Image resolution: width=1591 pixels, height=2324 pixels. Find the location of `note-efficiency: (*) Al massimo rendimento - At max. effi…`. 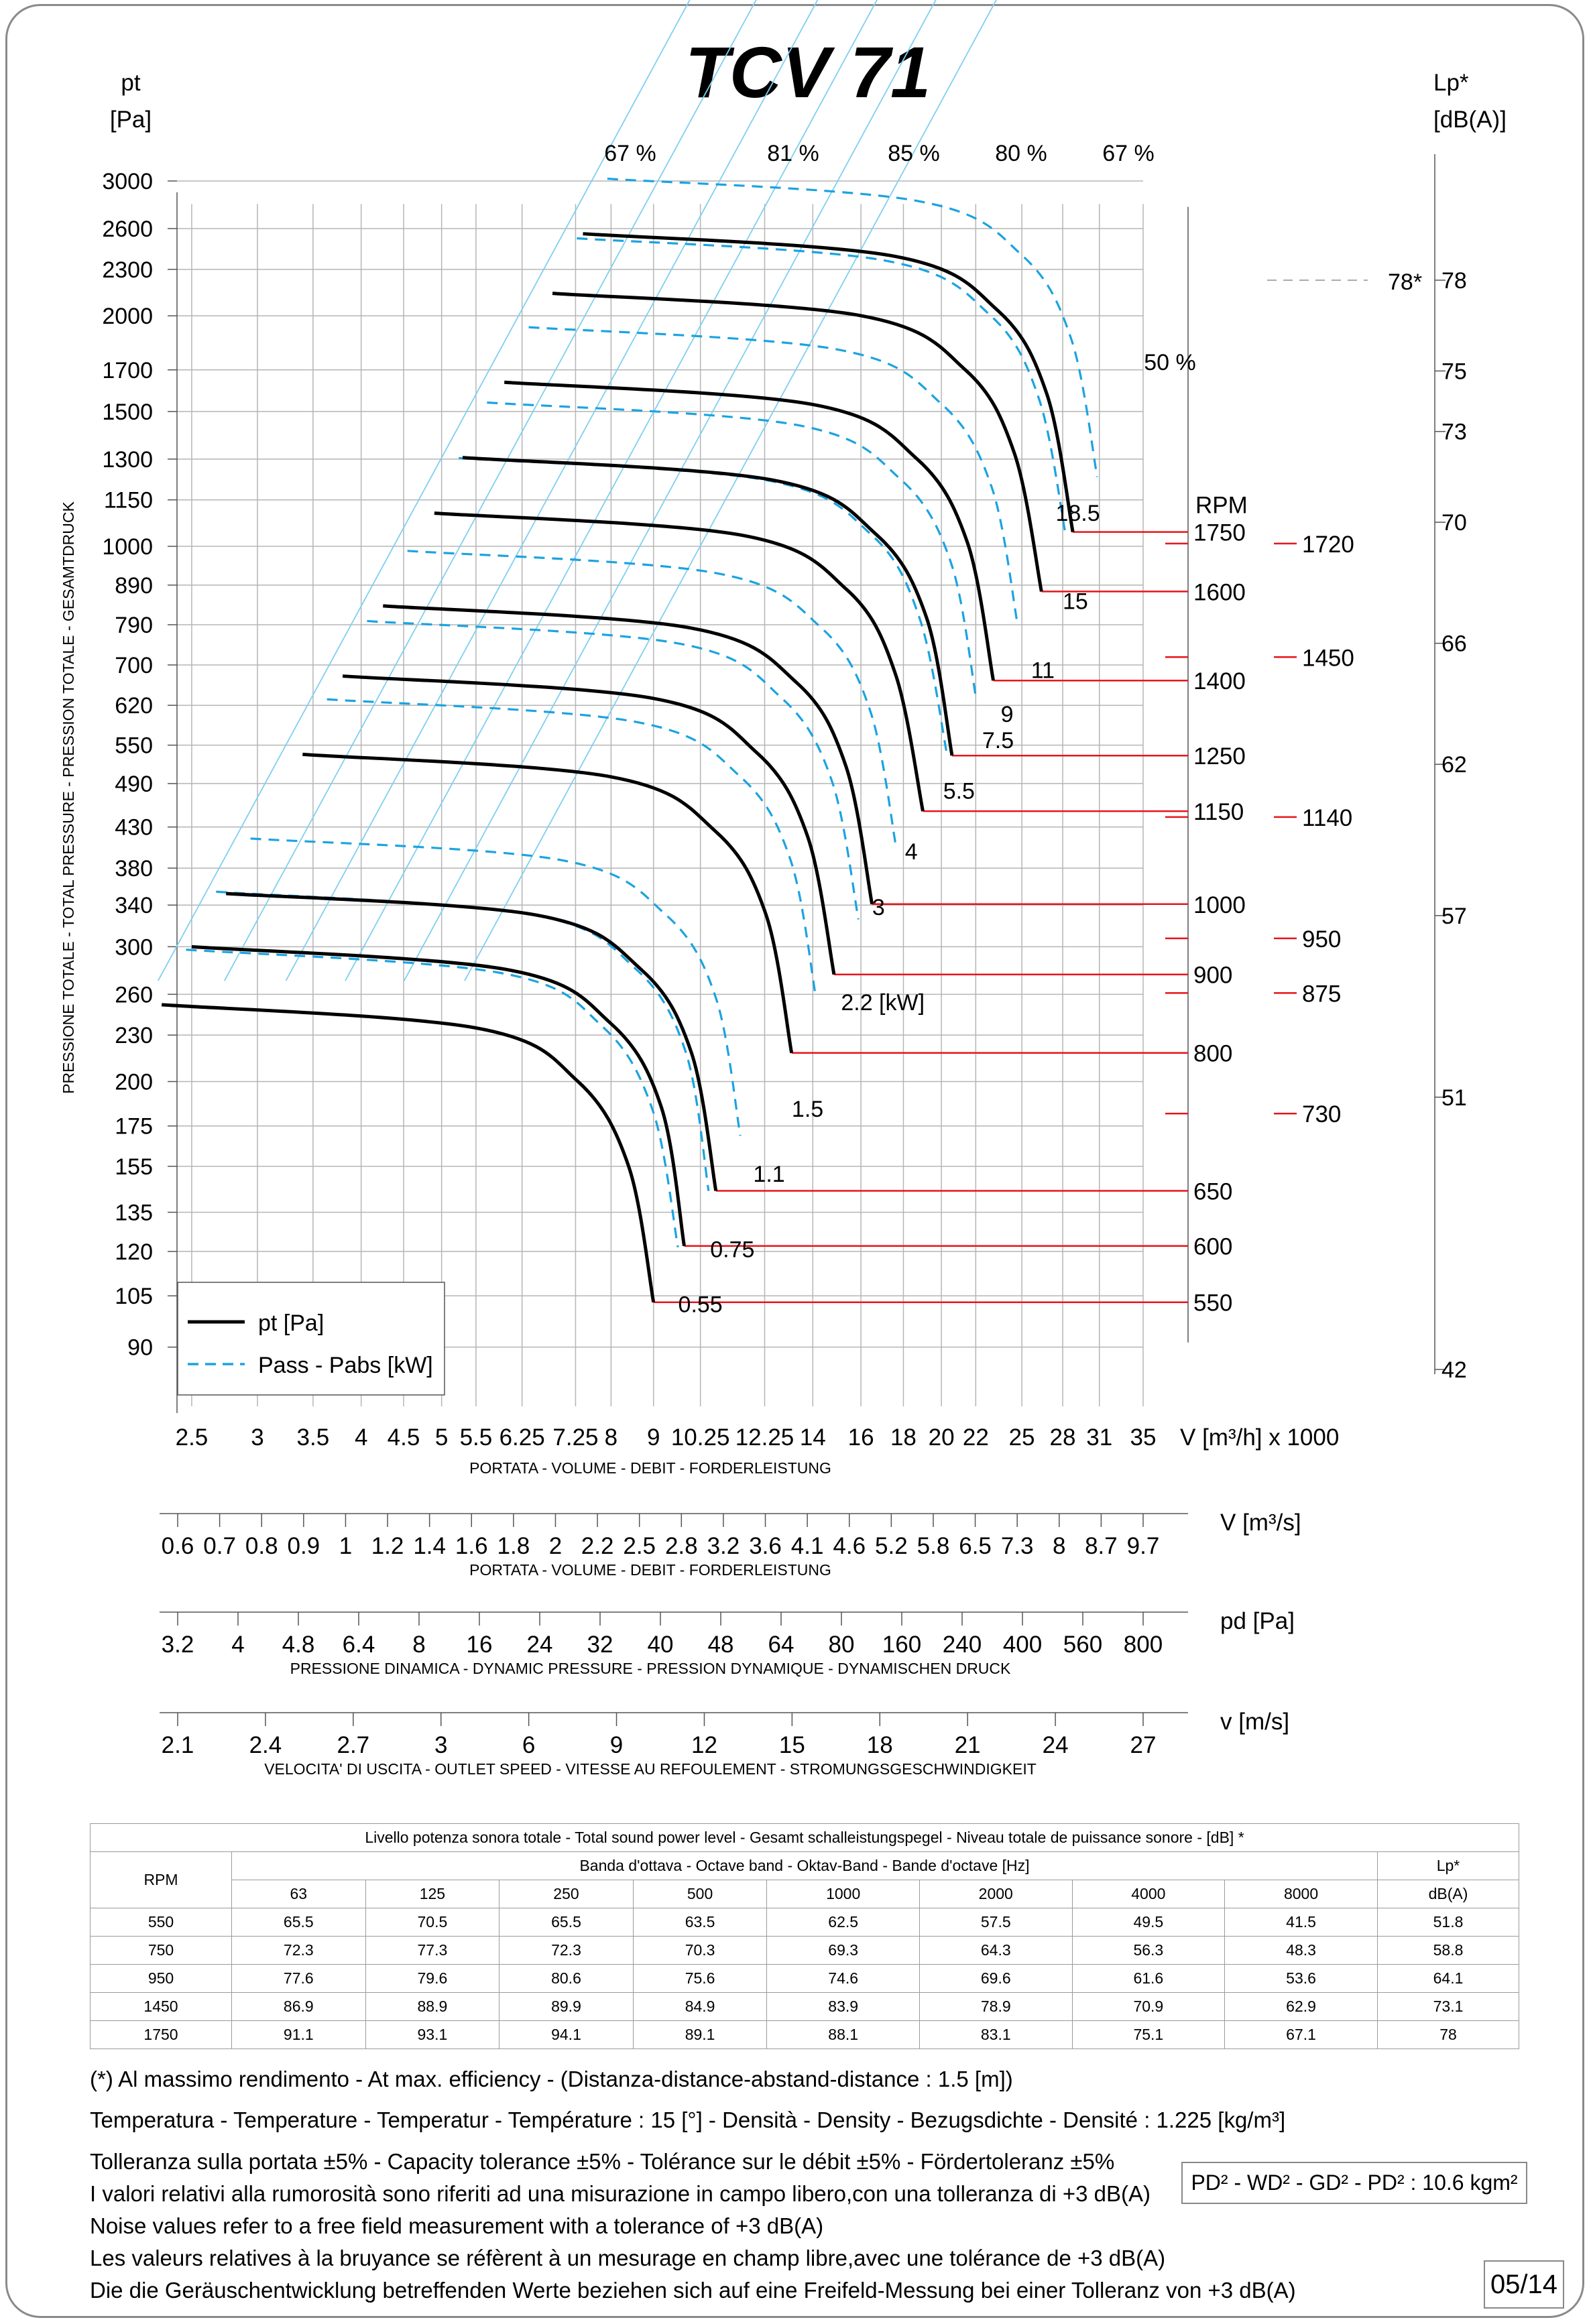

note-efficiency: (*) Al massimo rendimento - At max. effi… is located at coordinates (551, 2079).